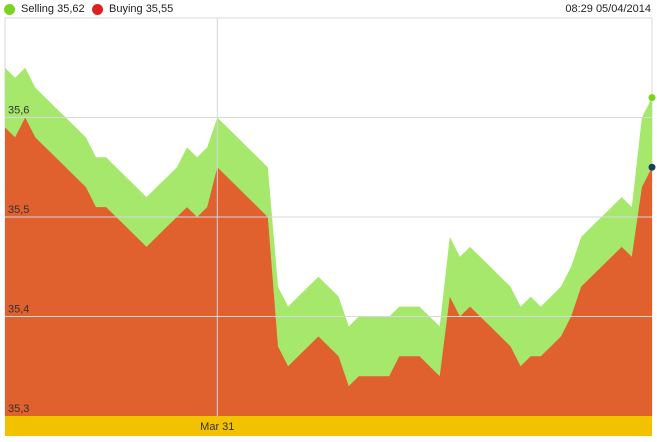  What do you see at coordinates (18, 210) in the screenshot?
I see `y-tick-label: 35,5` at bounding box center [18, 210].